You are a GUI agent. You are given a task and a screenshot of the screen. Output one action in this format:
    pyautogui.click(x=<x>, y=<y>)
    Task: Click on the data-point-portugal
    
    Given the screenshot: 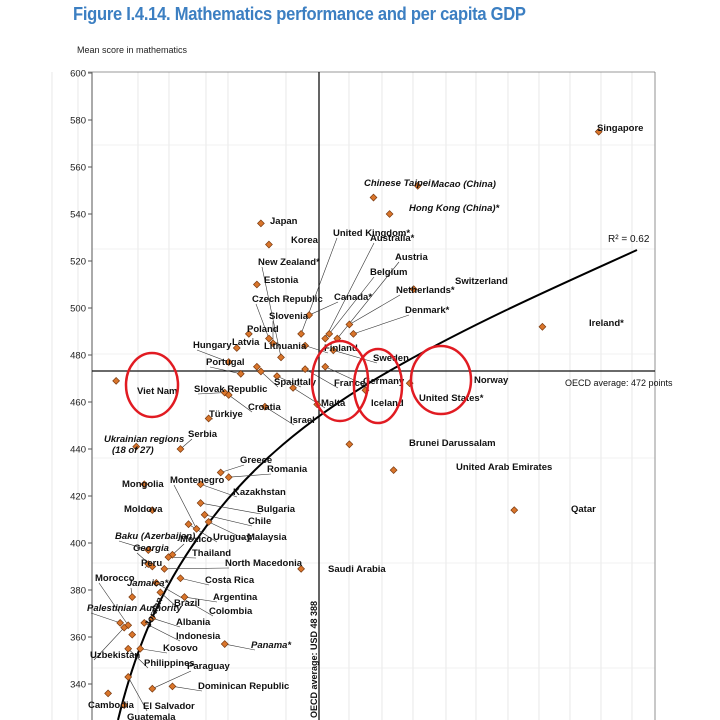 What is the action you would take?
    pyautogui.click(x=240, y=373)
    